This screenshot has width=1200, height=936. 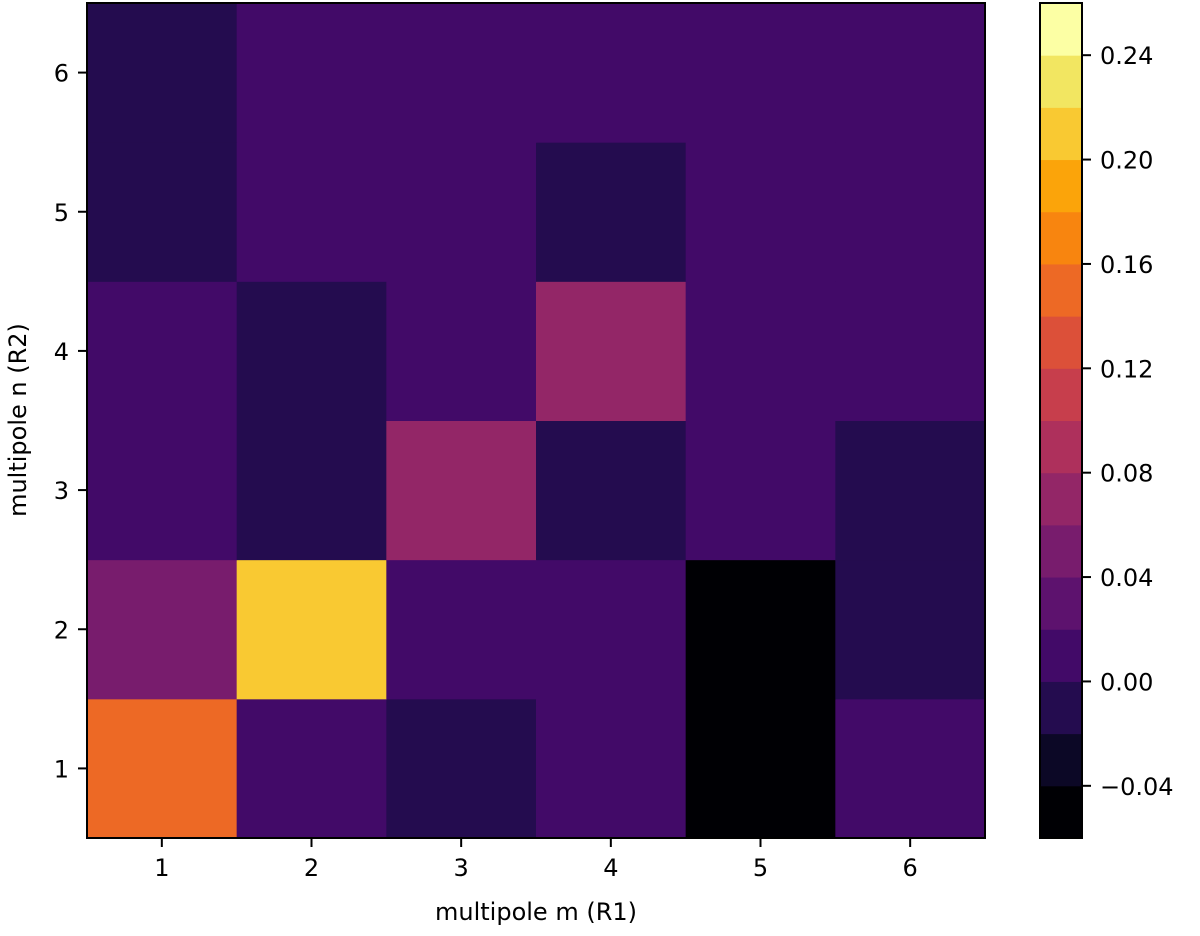 I want to click on colorbar, so click(x=1061, y=421).